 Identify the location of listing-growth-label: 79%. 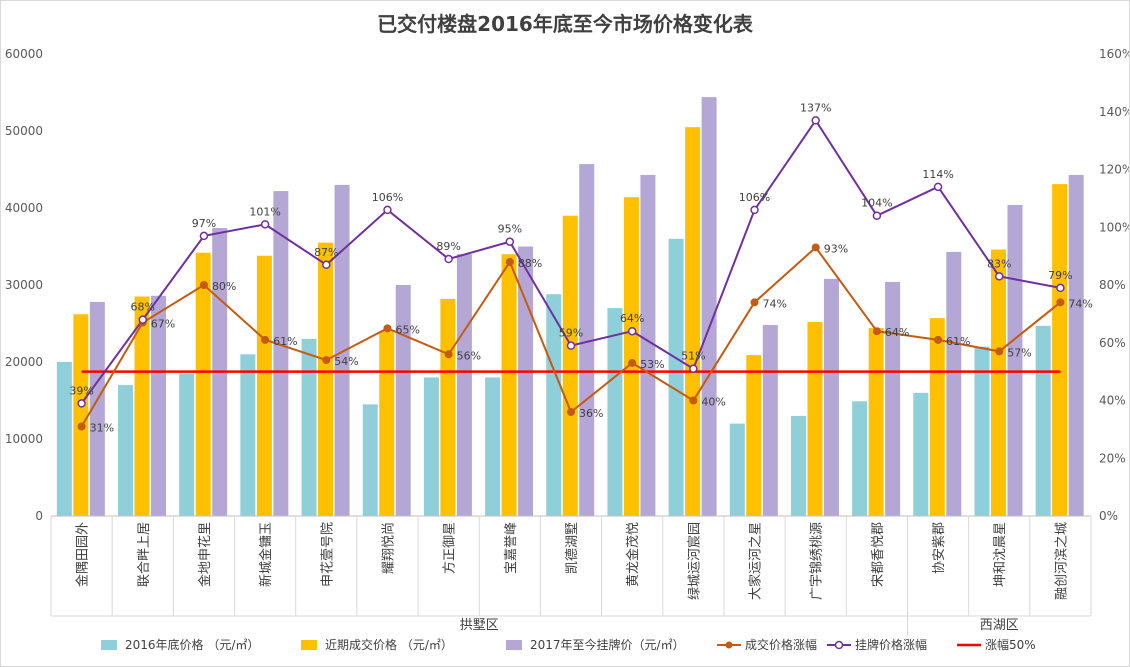
(1060, 275).